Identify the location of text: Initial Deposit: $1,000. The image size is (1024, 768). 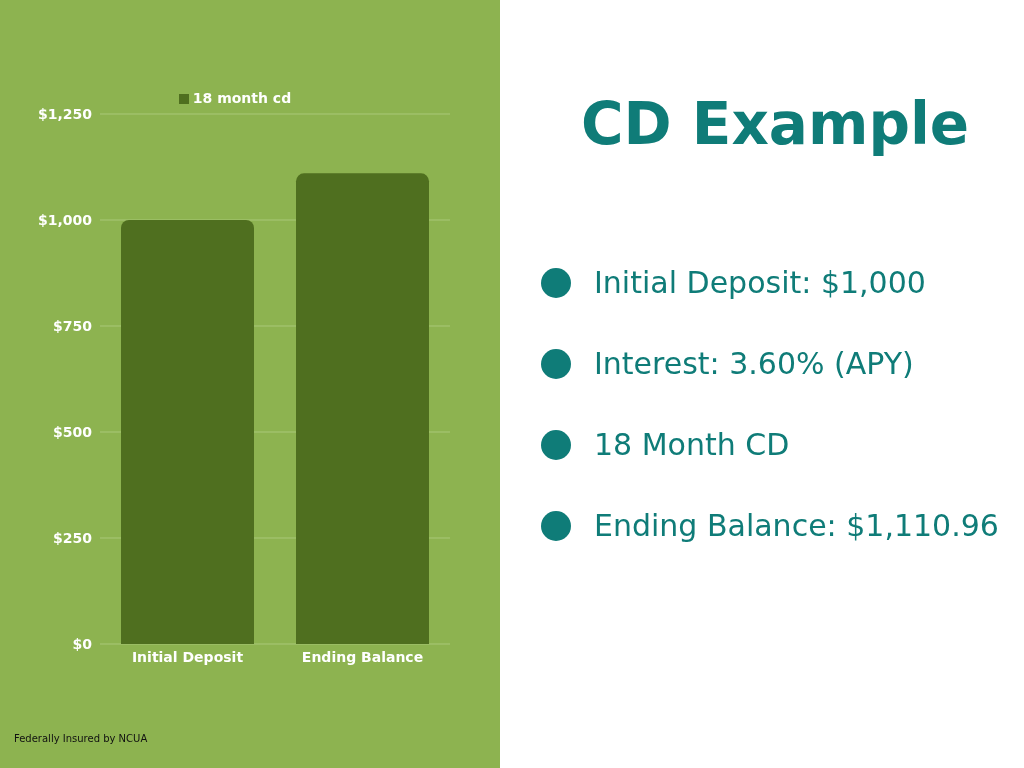
(760, 282).